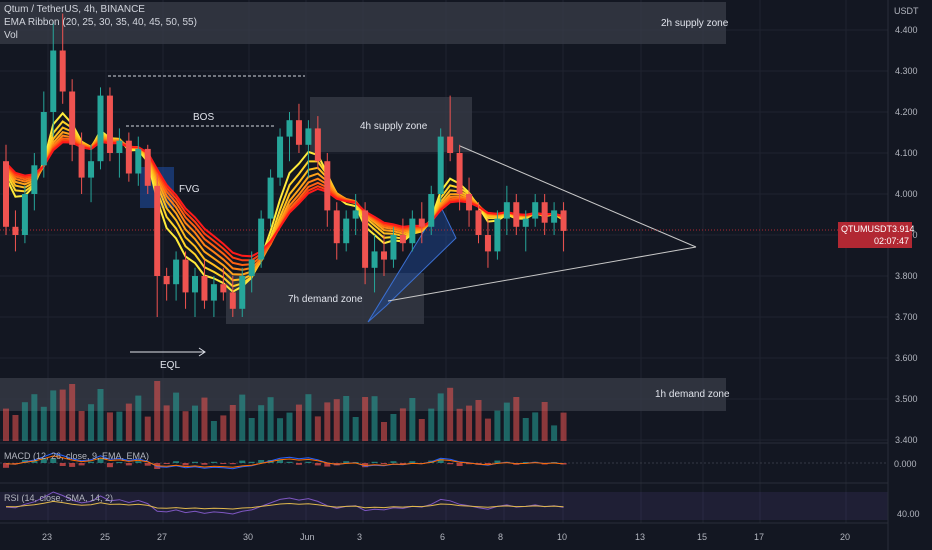 The height and width of the screenshot is (550, 932). I want to click on demand-zone-7h, so click(325, 298).